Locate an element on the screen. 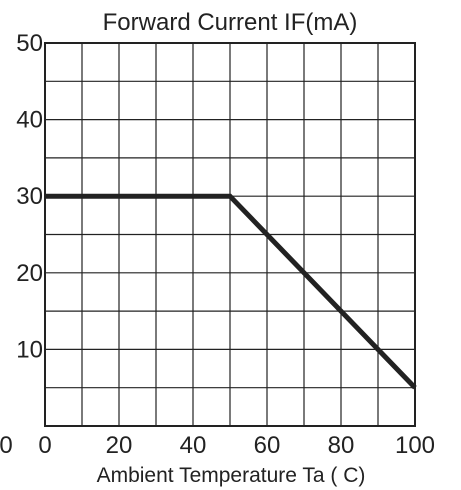 This screenshot has height=490, width=461. y-tick-label: 40 is located at coordinates (29, 120).